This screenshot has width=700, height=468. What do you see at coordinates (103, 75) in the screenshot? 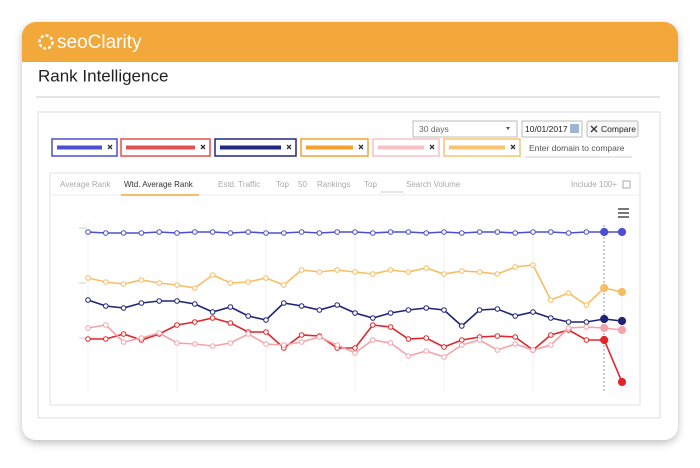
I see `page-title: Rank Intelligence` at bounding box center [103, 75].